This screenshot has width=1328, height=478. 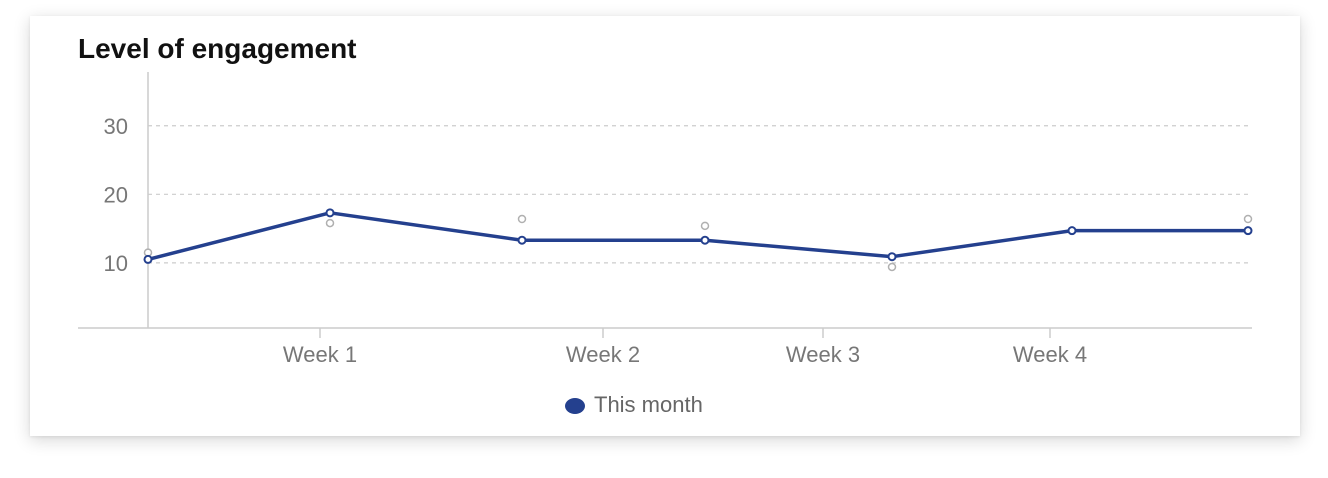 I want to click on chart-title: Level of engagement, so click(x=217, y=48).